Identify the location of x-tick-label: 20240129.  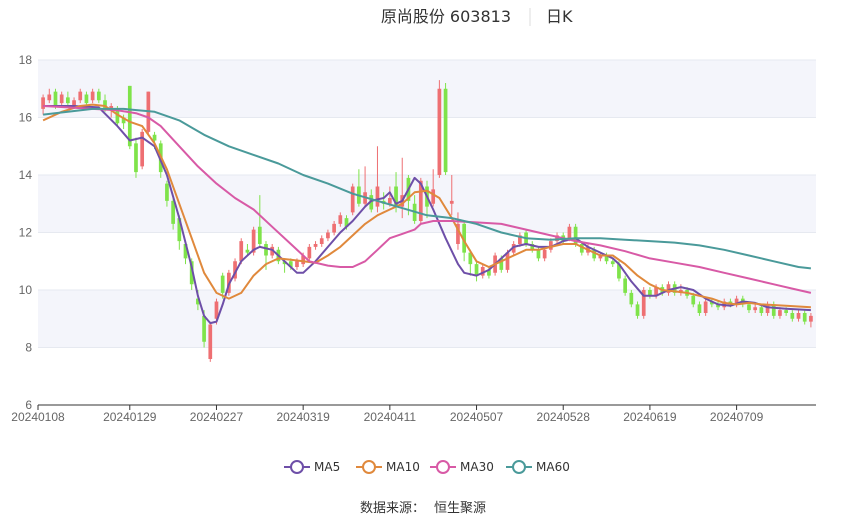
(130, 417).